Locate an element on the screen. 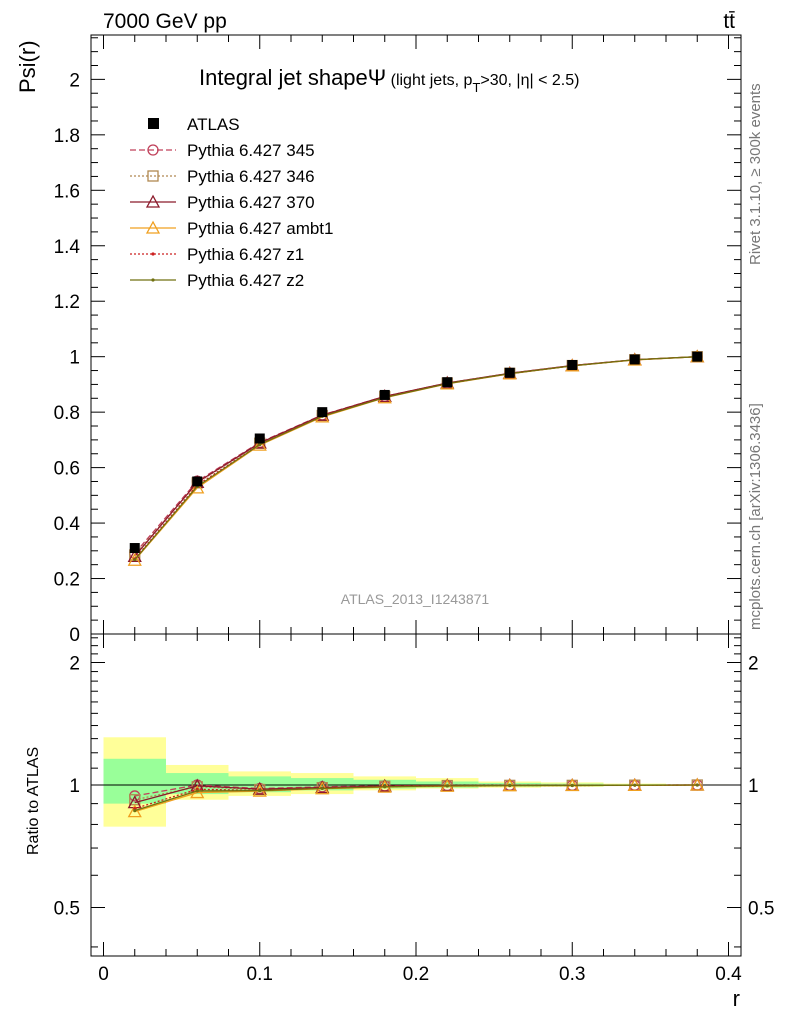 The width and height of the screenshot is (786, 1024). y-axis-label: Psi(r) is located at coordinates (27, 66).